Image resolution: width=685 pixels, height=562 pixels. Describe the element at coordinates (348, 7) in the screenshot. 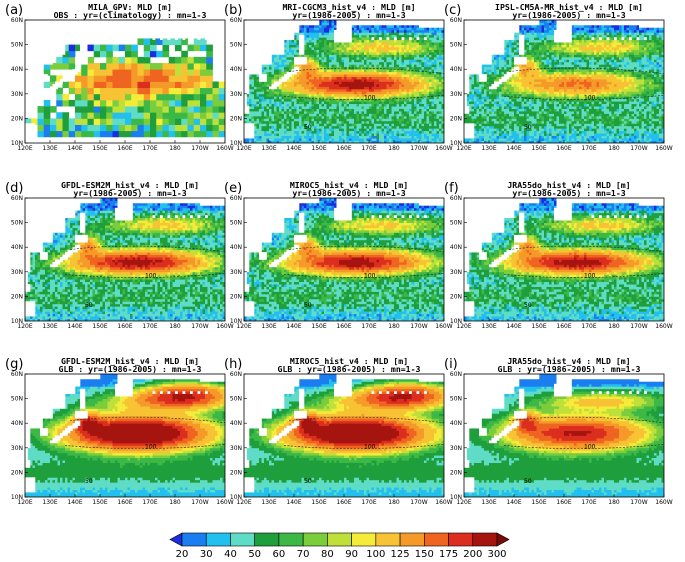

I see `panel-title: MRI-CGCM3_hist_v4 : MLD [m]` at that location.